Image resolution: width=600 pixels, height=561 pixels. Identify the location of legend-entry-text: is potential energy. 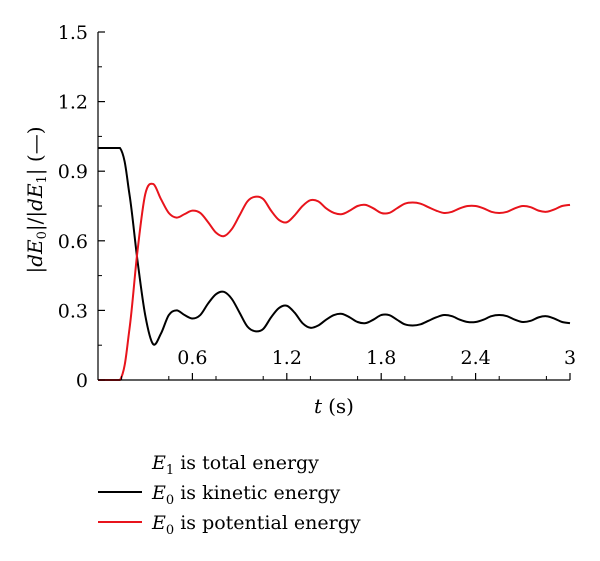
(267, 523).